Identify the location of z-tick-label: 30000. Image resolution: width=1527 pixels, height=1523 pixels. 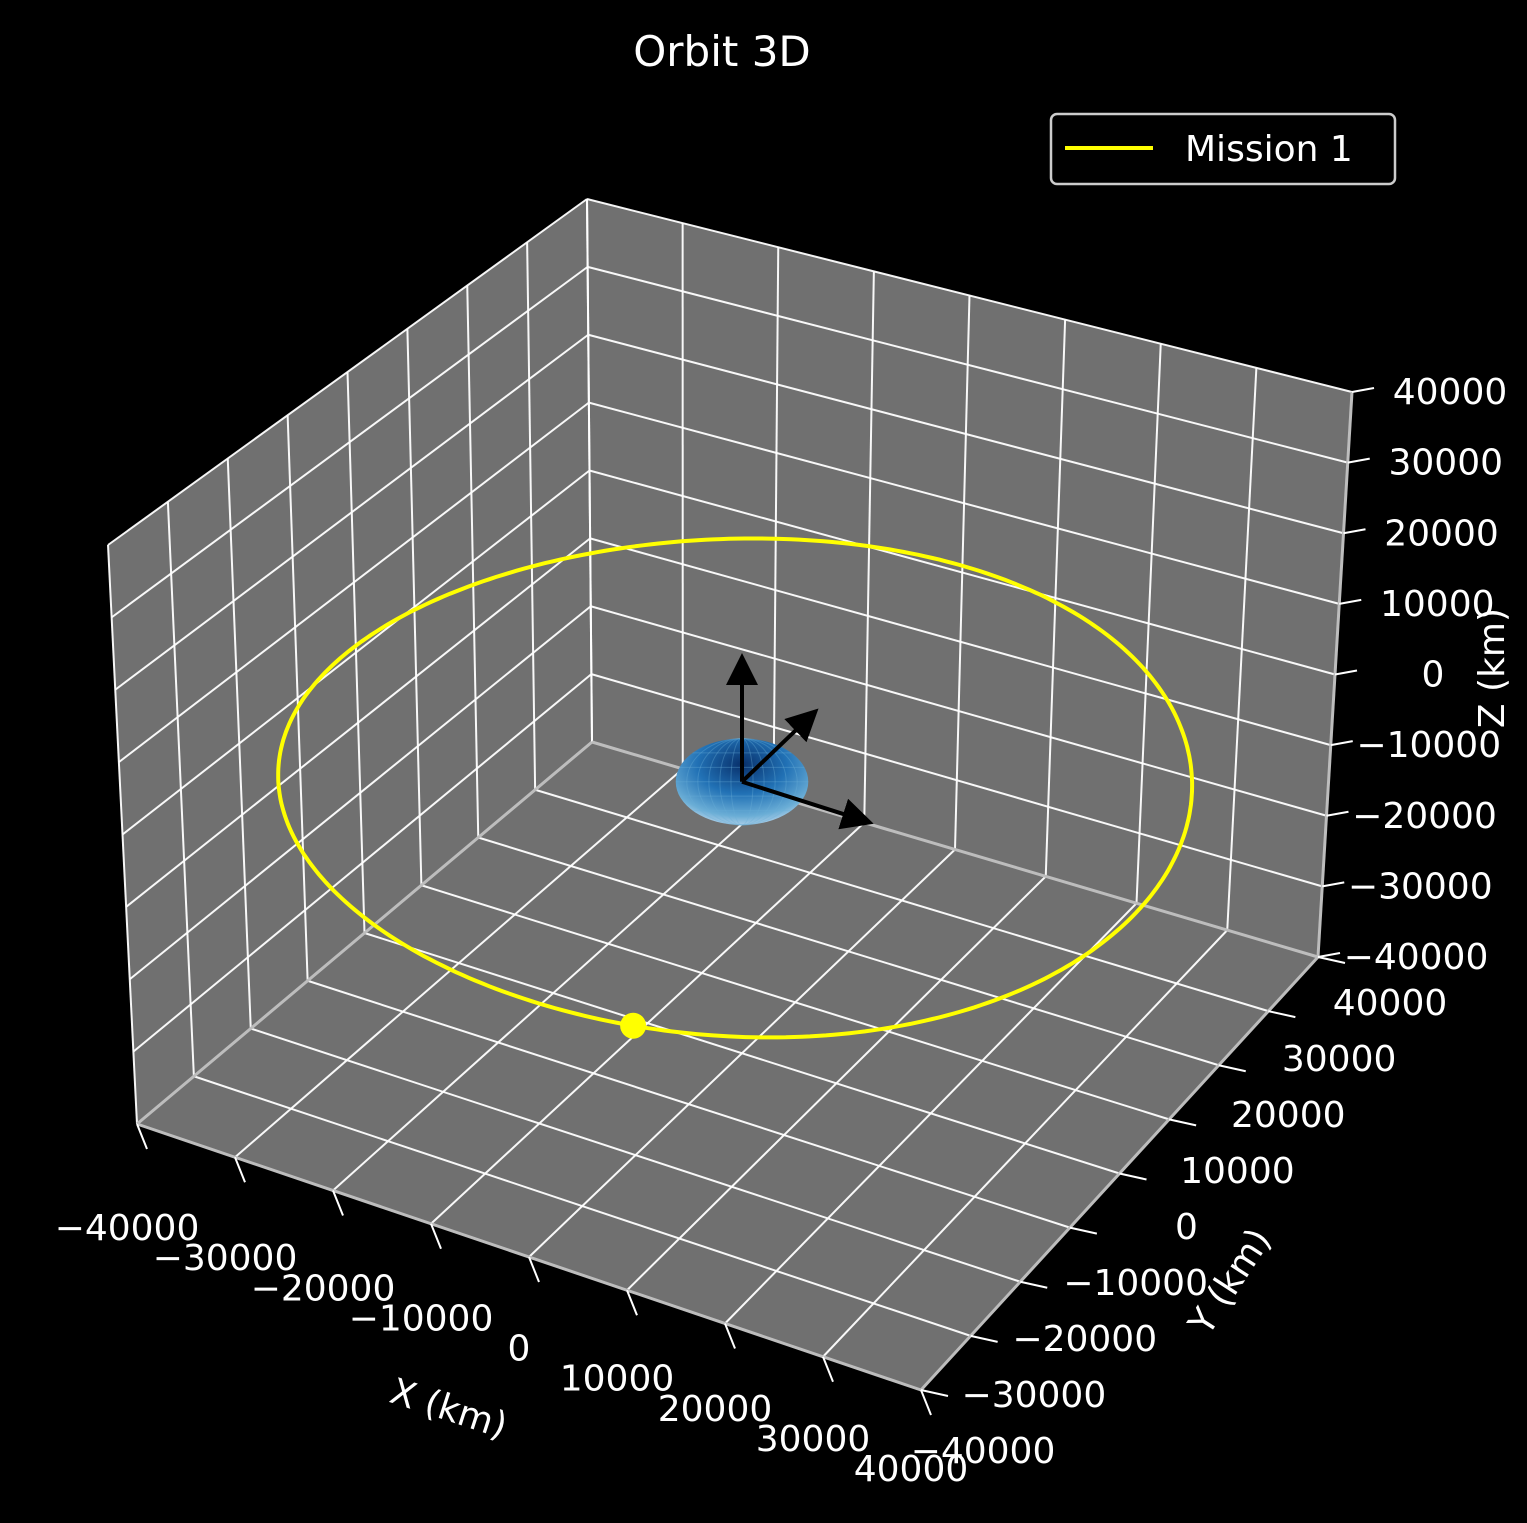
(1445, 463).